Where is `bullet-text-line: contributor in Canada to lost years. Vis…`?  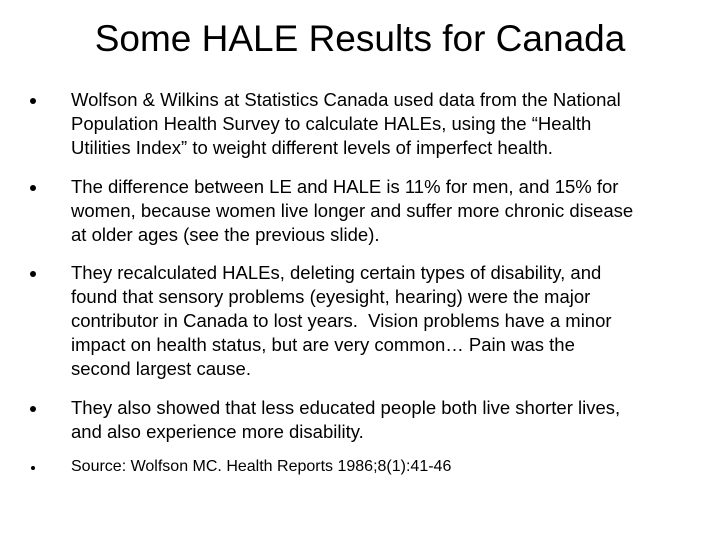
bullet-text-line: contributor in Canada to lost years. Vis… is located at coordinates (341, 320).